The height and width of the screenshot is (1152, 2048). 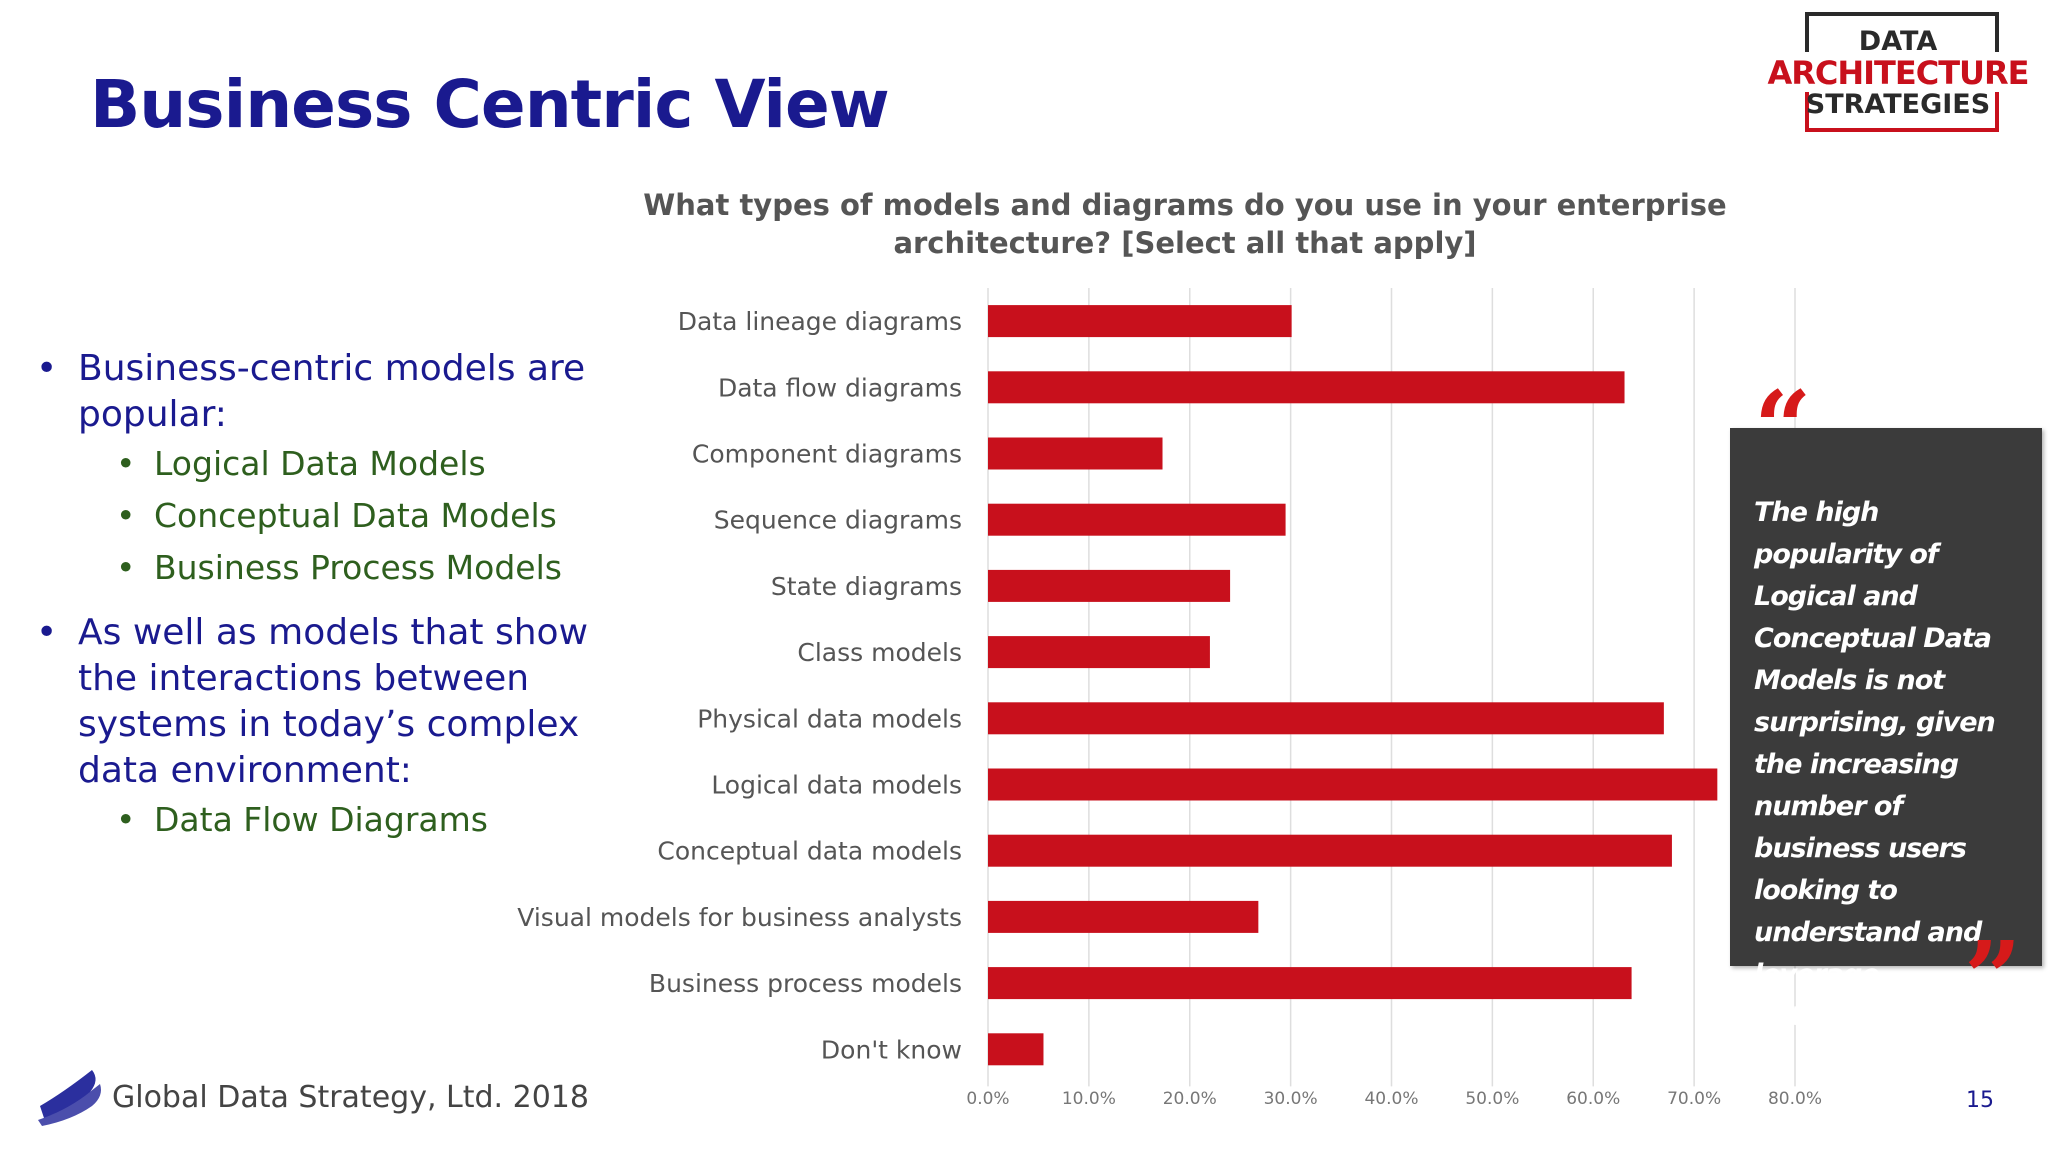 What do you see at coordinates (1391, 1099) in the screenshot?
I see `x-tick-label: 40.0%` at bounding box center [1391, 1099].